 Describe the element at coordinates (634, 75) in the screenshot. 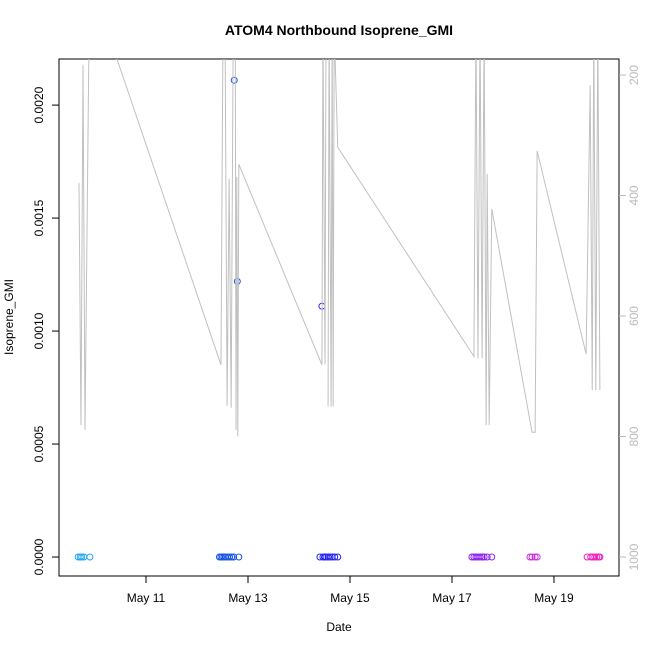

I see `y2-tick-label: 200` at that location.